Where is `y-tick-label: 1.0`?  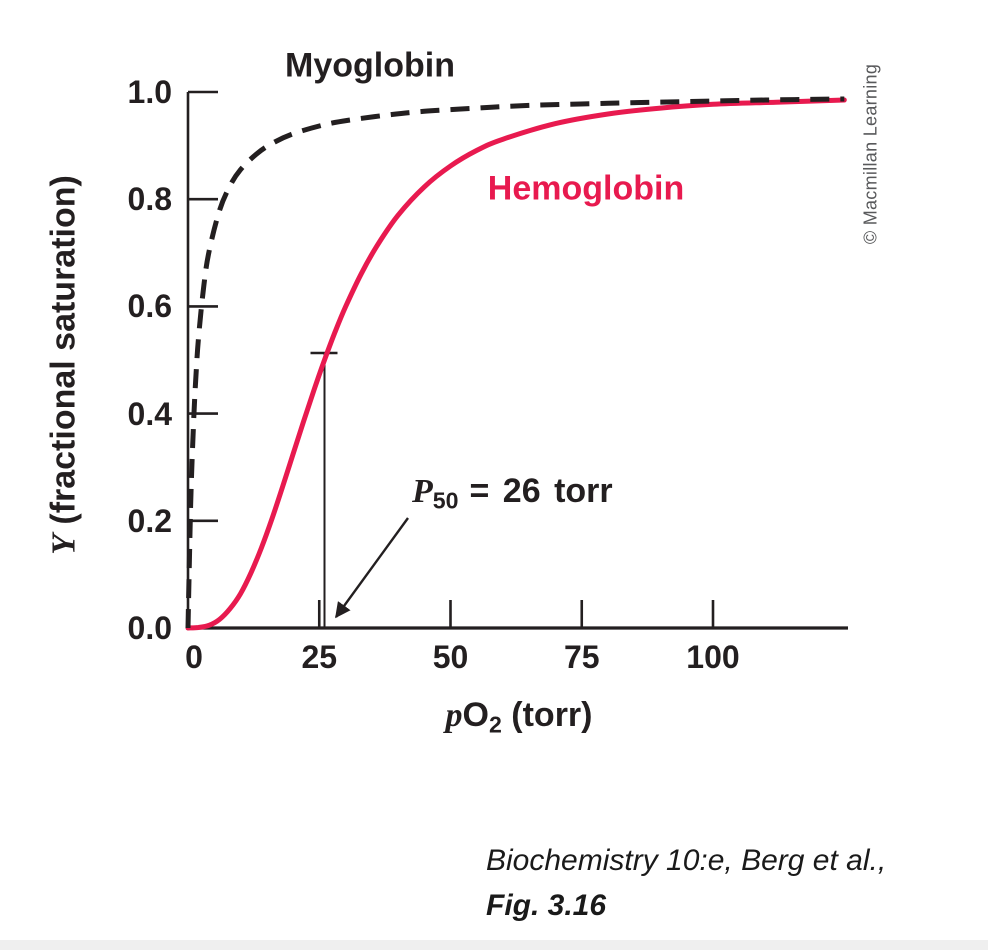 y-tick-label: 1.0 is located at coordinates (149, 92).